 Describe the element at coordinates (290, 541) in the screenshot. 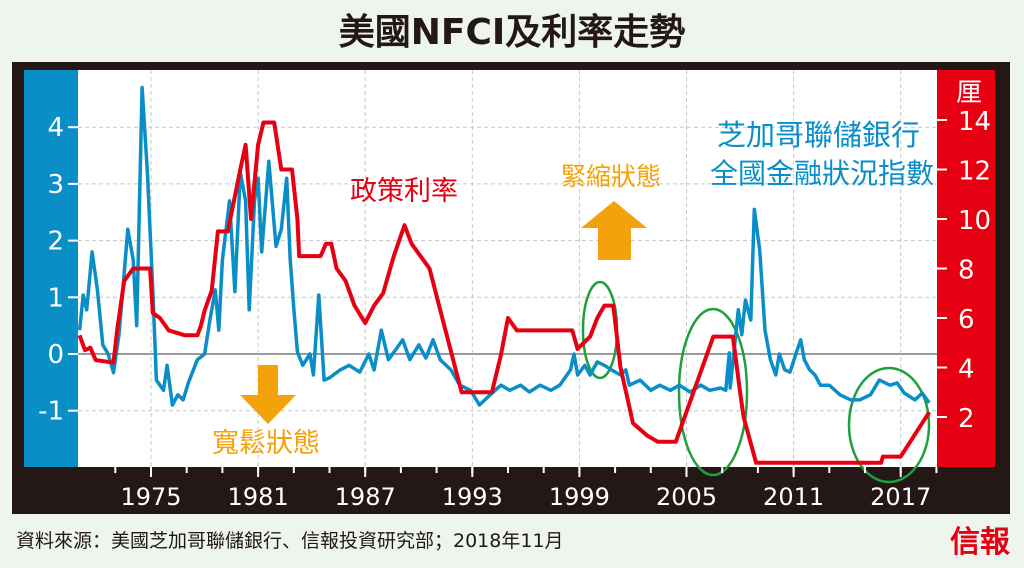

I see `source-note: 資料來源：美國芝加哥聯儲銀行、信報投資研究部；2018年11月` at that location.